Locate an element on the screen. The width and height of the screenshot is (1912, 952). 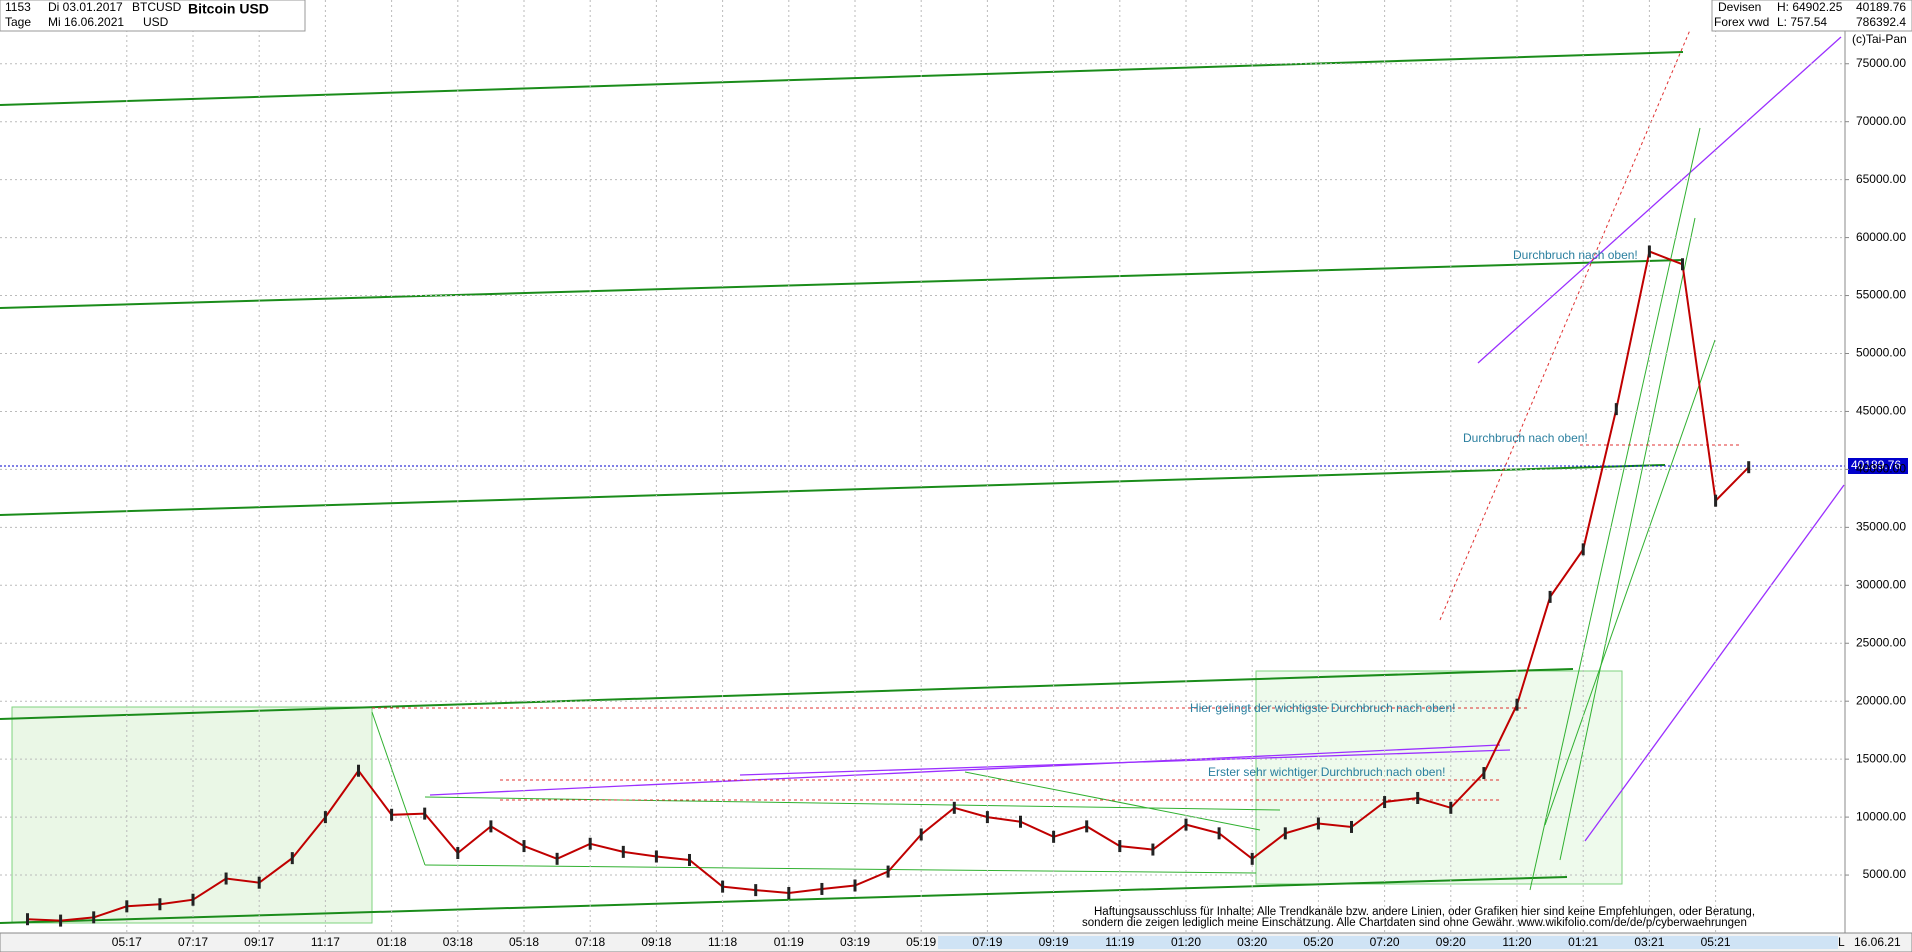
x-tick-label: 07:18 is located at coordinates (590, 942).